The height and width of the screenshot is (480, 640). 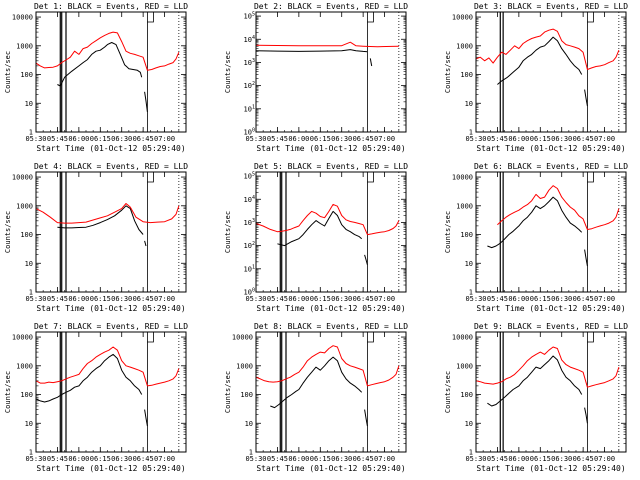 I want to click on det-2-ytick-exponent: 4, so click(x=253, y=38).